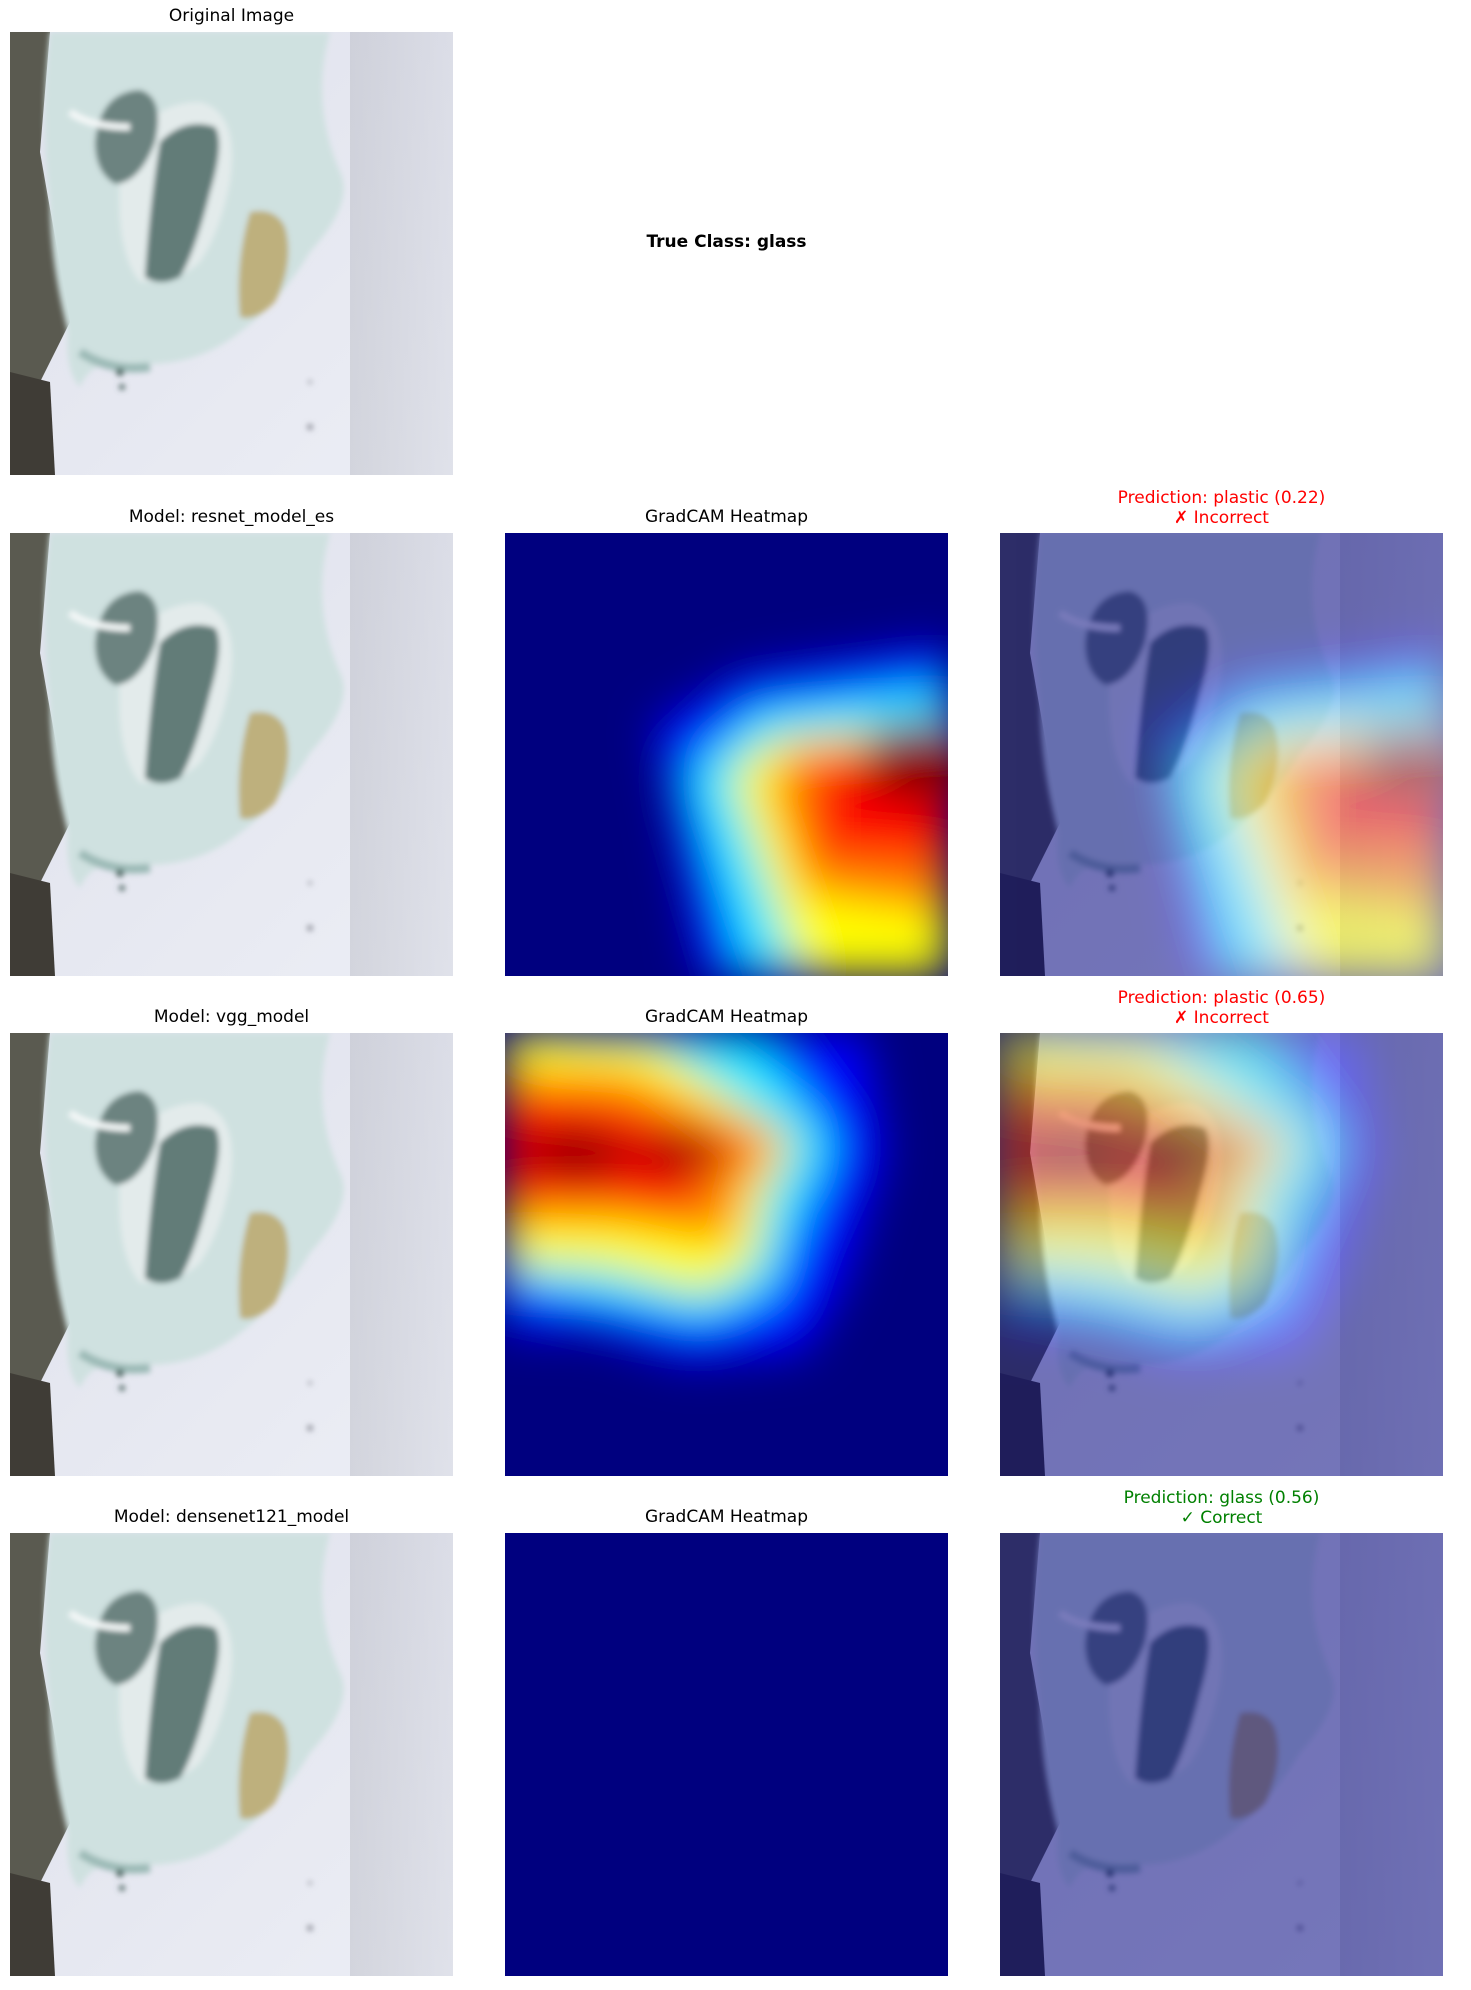  I want to click on input-image-resnet, so click(231, 754).